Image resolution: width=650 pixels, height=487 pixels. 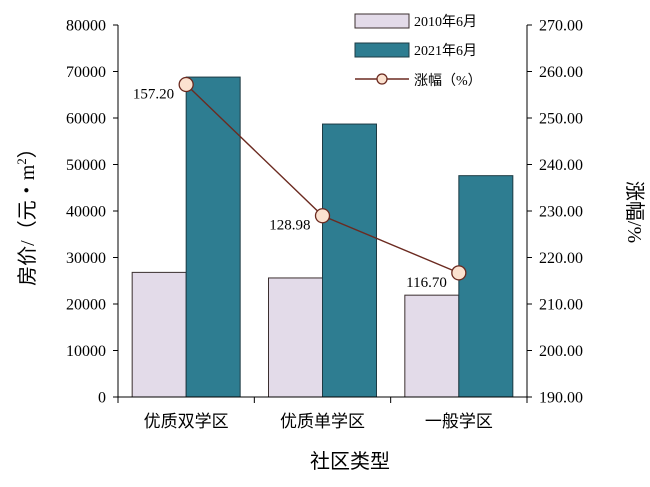 What do you see at coordinates (86, 26) in the screenshot?
I see `y-tick-label-8: 80000` at bounding box center [86, 26].